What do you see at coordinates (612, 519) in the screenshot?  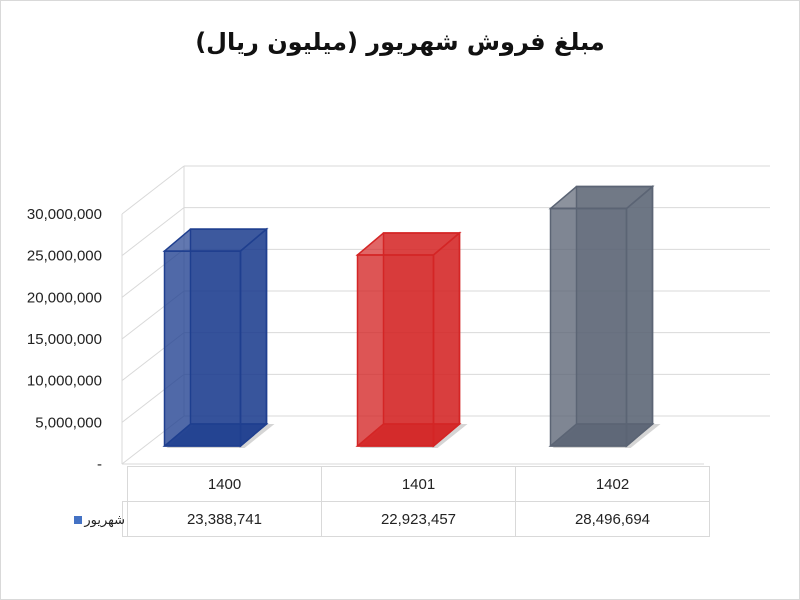 I see `data-label: 28,496,694` at bounding box center [612, 519].